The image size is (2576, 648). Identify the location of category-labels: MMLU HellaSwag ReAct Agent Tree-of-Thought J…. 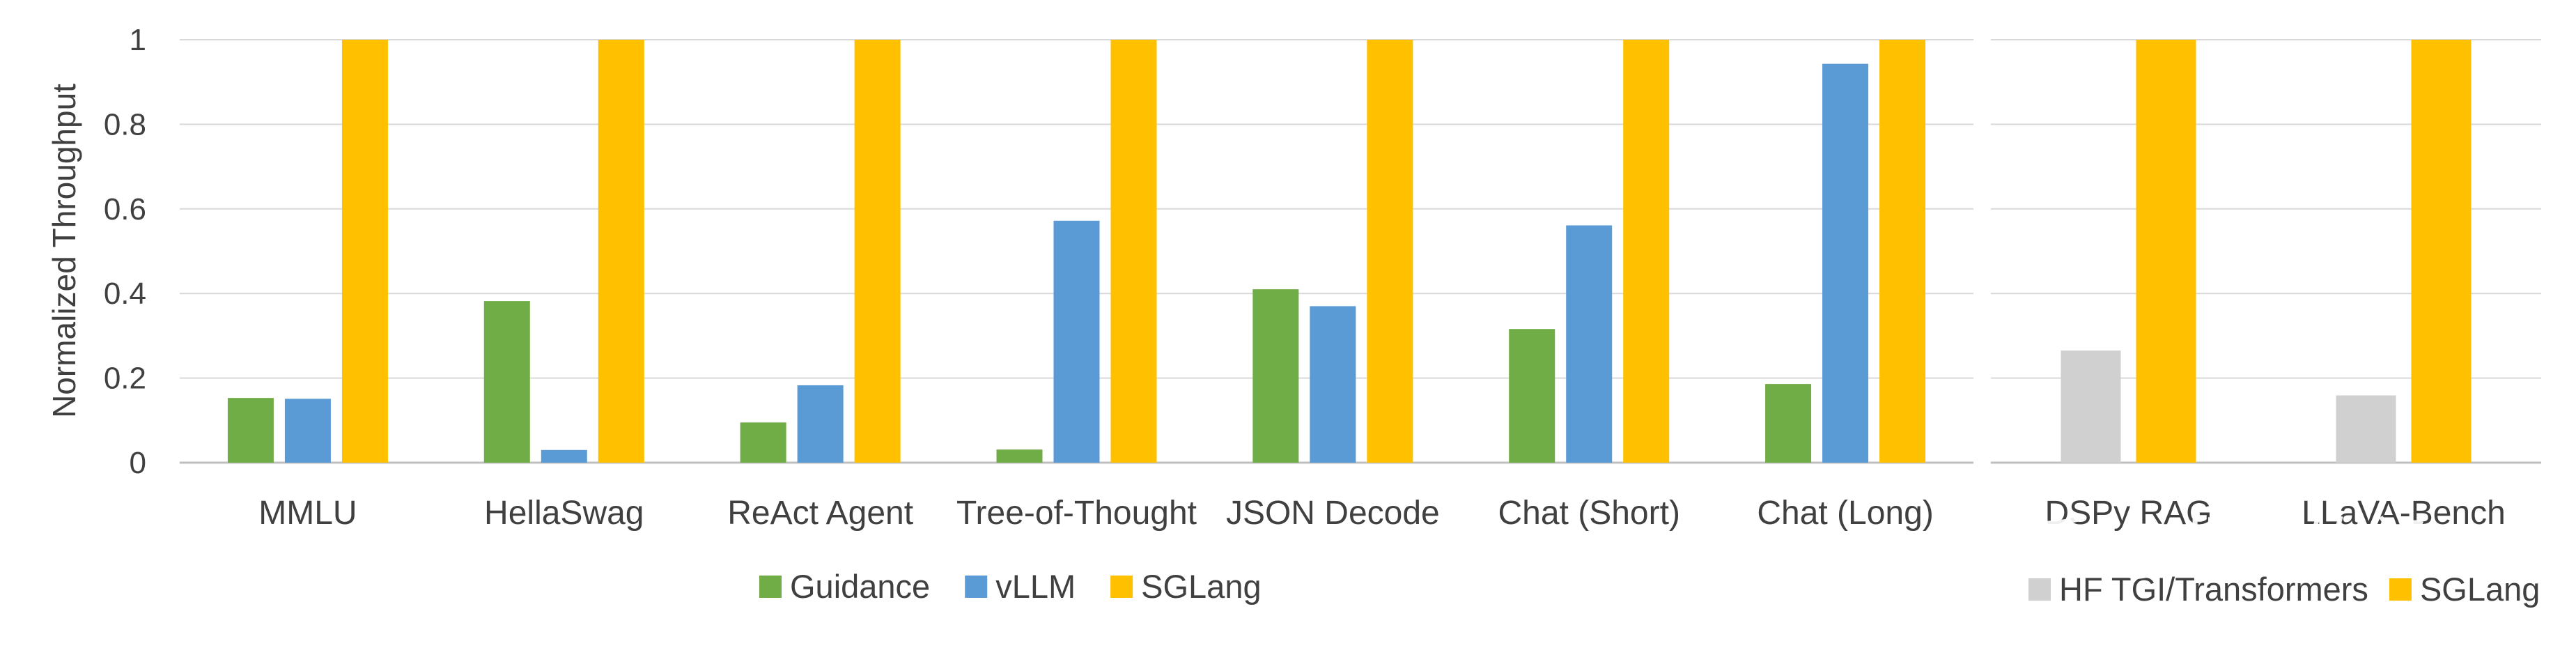
(1096, 513).